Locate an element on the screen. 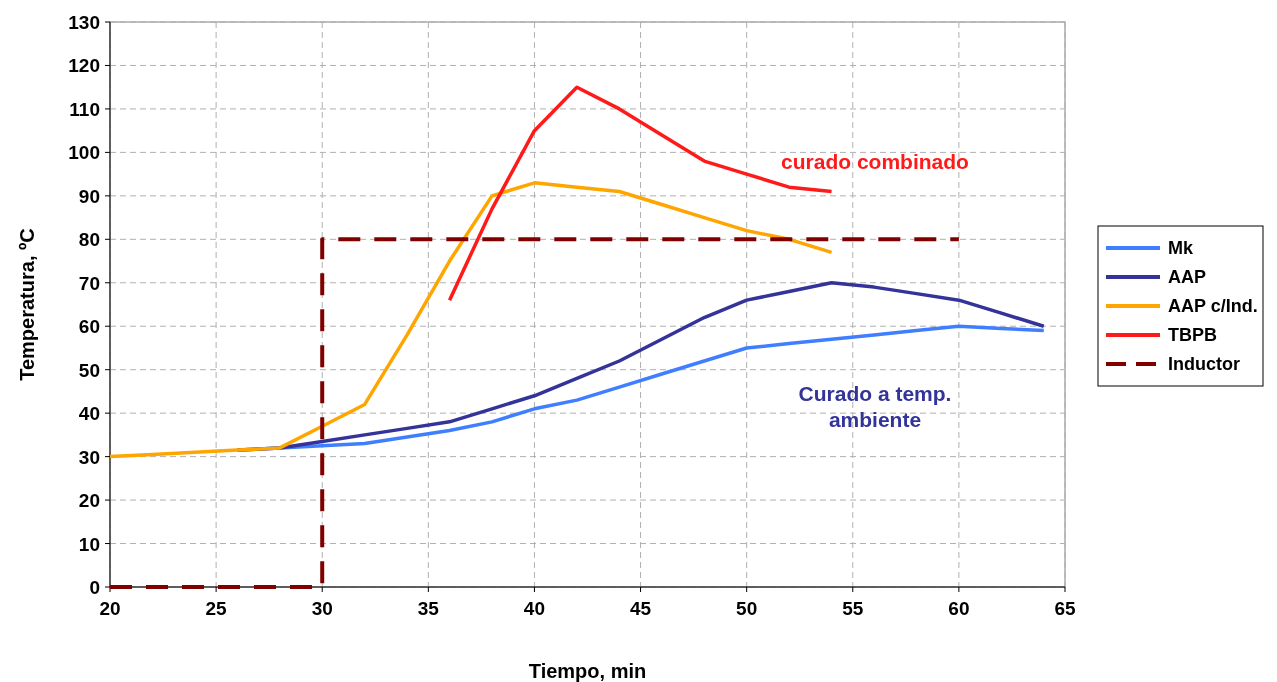 This screenshot has width=1277, height=682. y-tick-label: 130 is located at coordinates (84, 22).